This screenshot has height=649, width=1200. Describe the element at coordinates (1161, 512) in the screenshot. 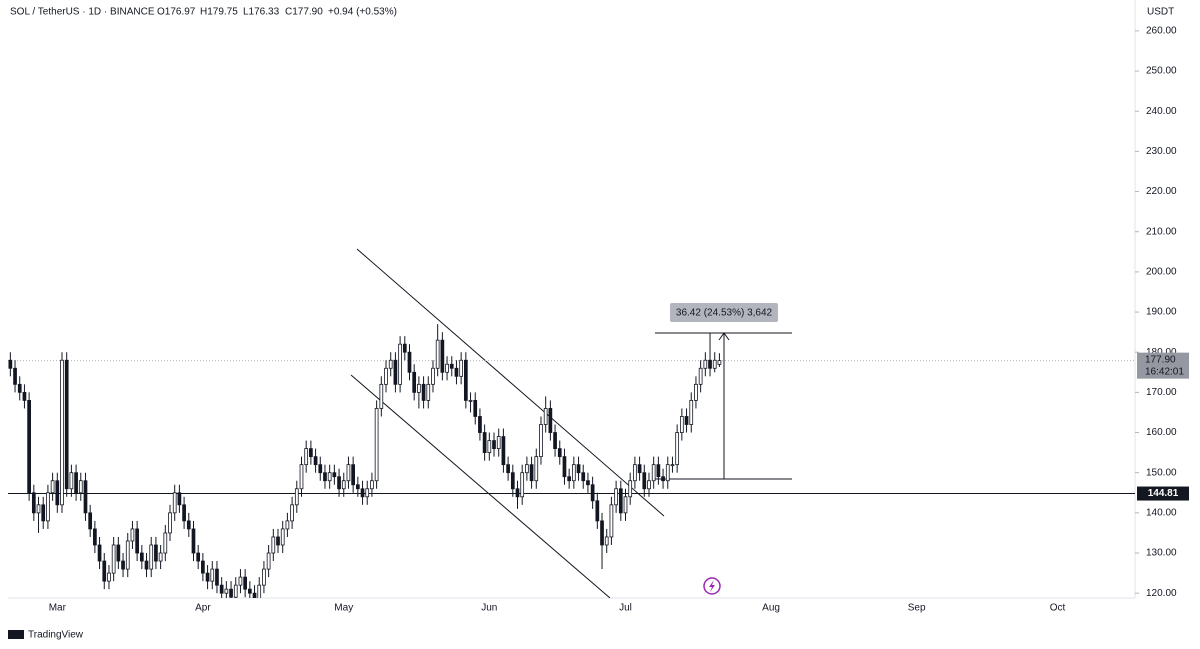

I see `y-tick-label: 140.00` at that location.